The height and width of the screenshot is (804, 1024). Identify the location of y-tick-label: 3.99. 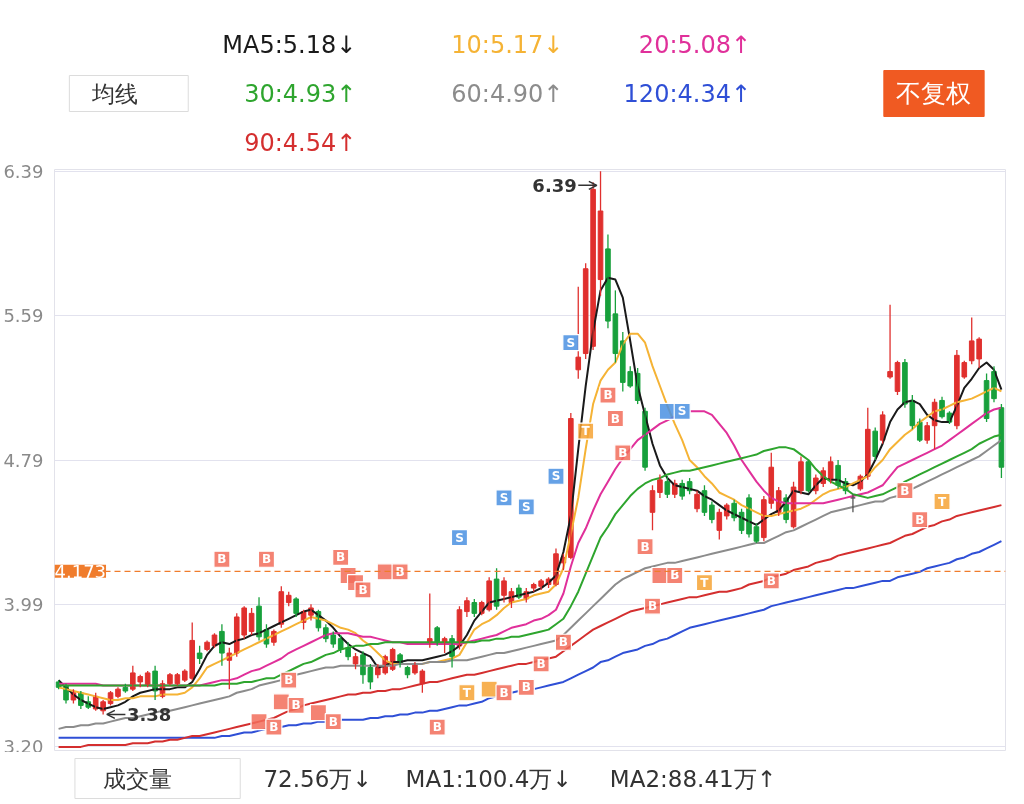
(23, 604).